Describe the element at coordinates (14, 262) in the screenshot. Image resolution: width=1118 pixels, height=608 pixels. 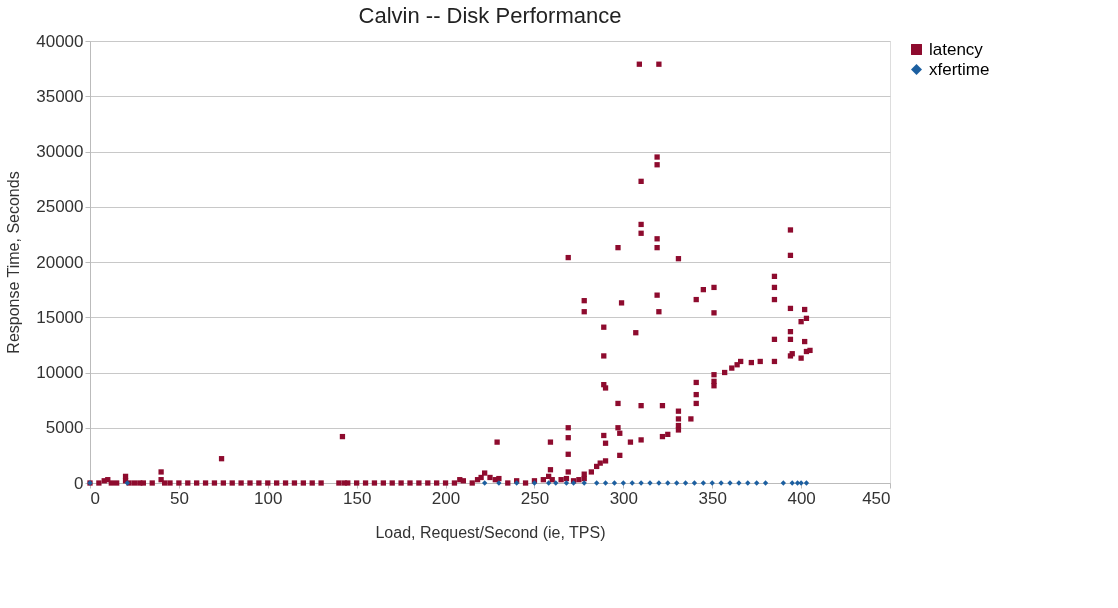
I see `y-axis-title: Response Time, Seconds` at that location.